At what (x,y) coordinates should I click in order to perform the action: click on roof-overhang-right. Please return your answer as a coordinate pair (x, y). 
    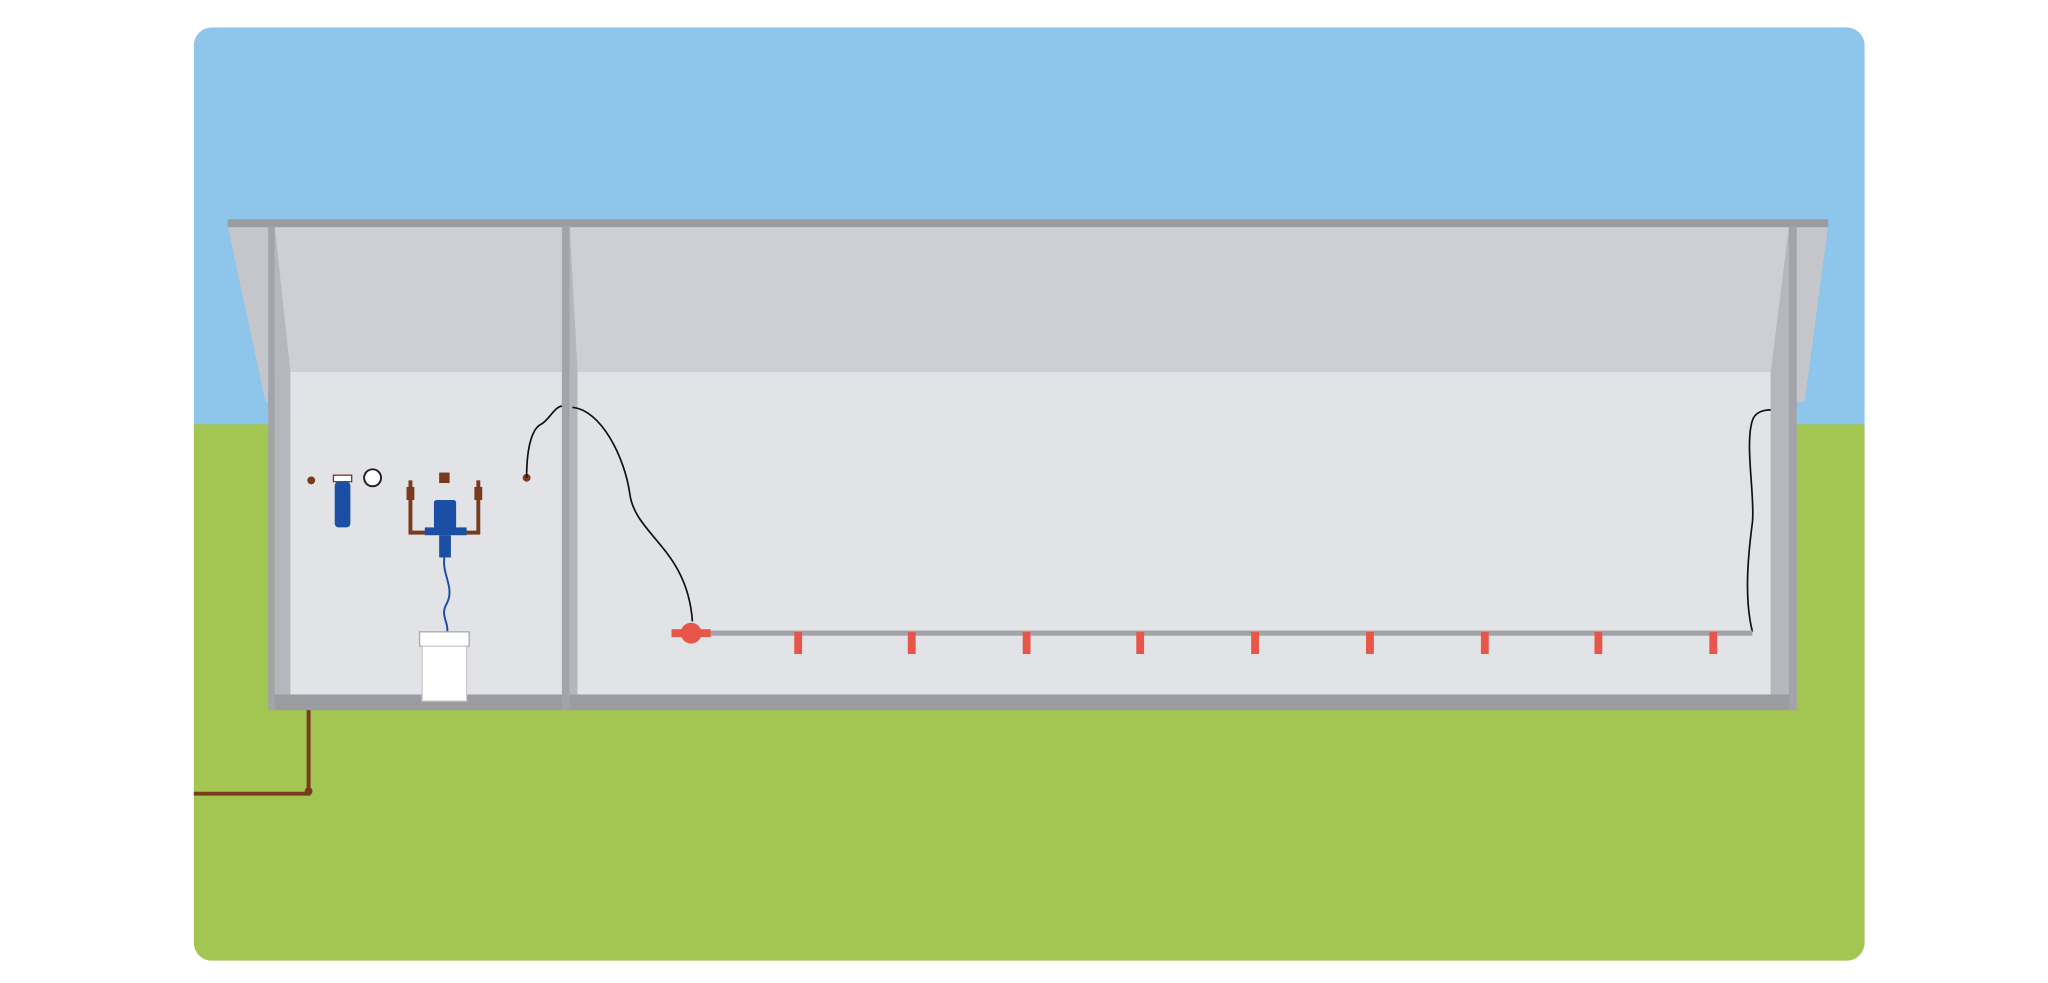
    Looking at the image, I should click on (1812, 314).